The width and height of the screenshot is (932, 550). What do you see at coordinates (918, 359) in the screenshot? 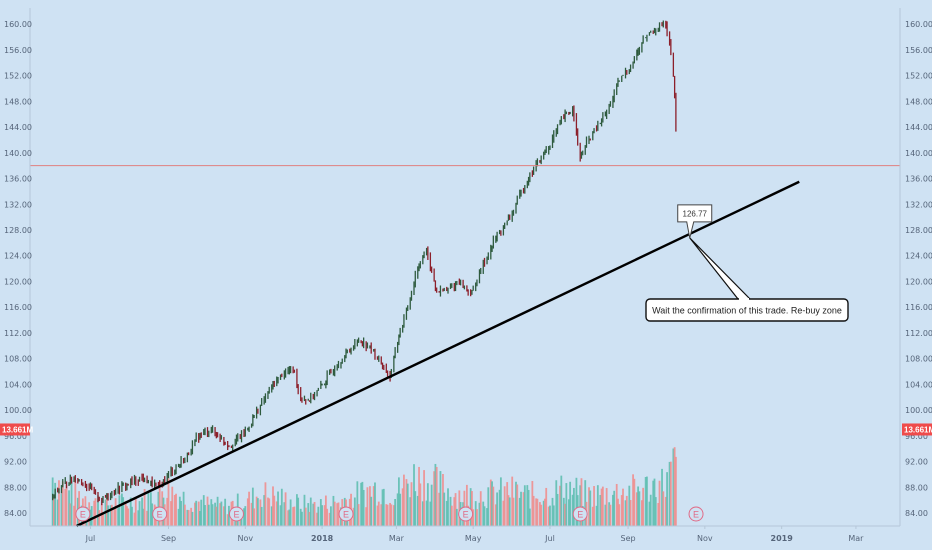
I see `price-tick-right: 108.00` at bounding box center [918, 359].